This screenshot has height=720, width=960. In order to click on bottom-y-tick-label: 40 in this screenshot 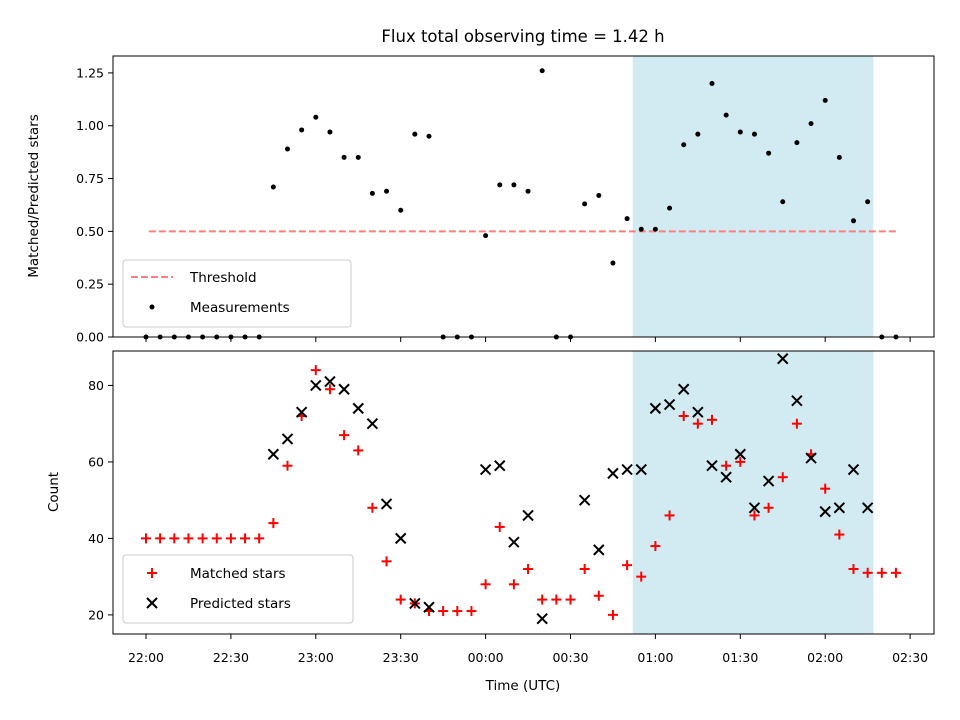, I will do `click(96, 538)`.